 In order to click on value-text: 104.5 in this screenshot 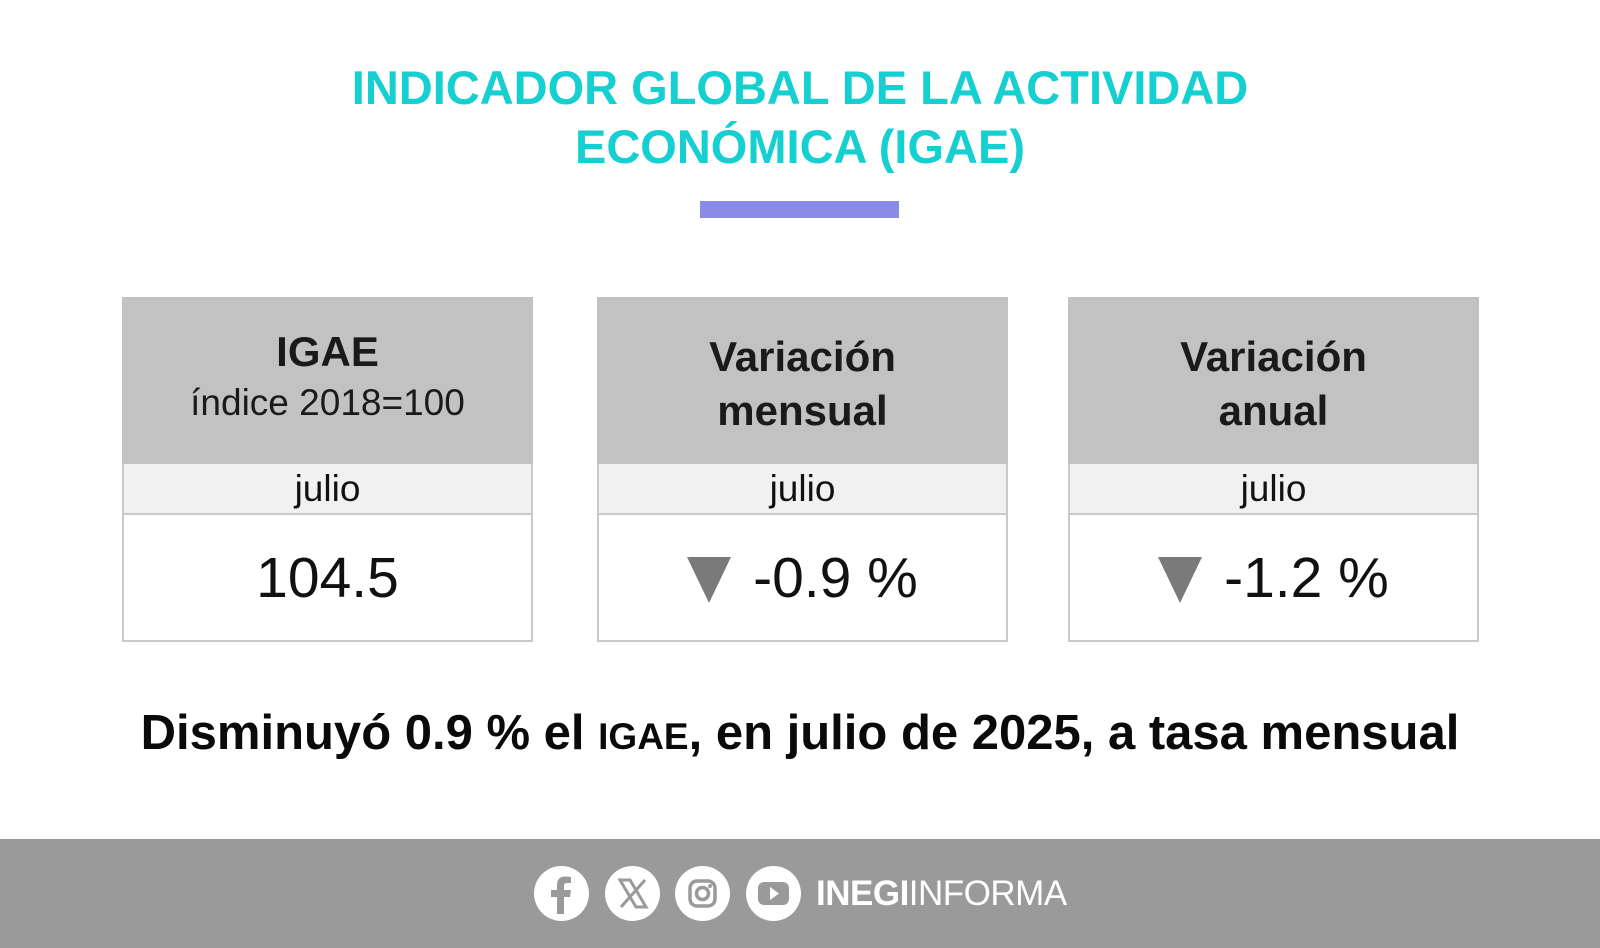, I will do `click(327, 578)`.